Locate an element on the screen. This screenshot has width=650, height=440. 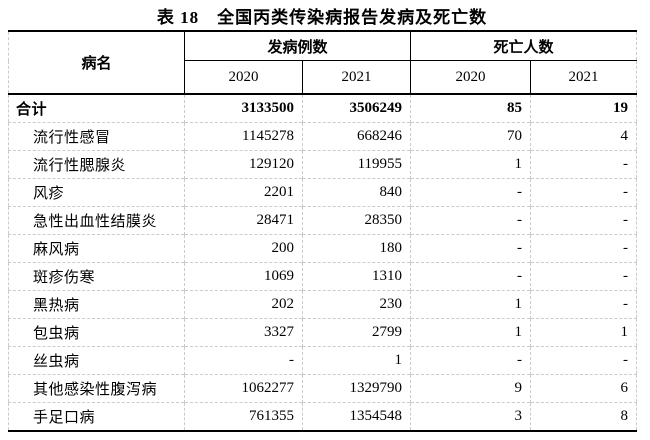
cases-2021-cell: 1329790 is located at coordinates (357, 388).